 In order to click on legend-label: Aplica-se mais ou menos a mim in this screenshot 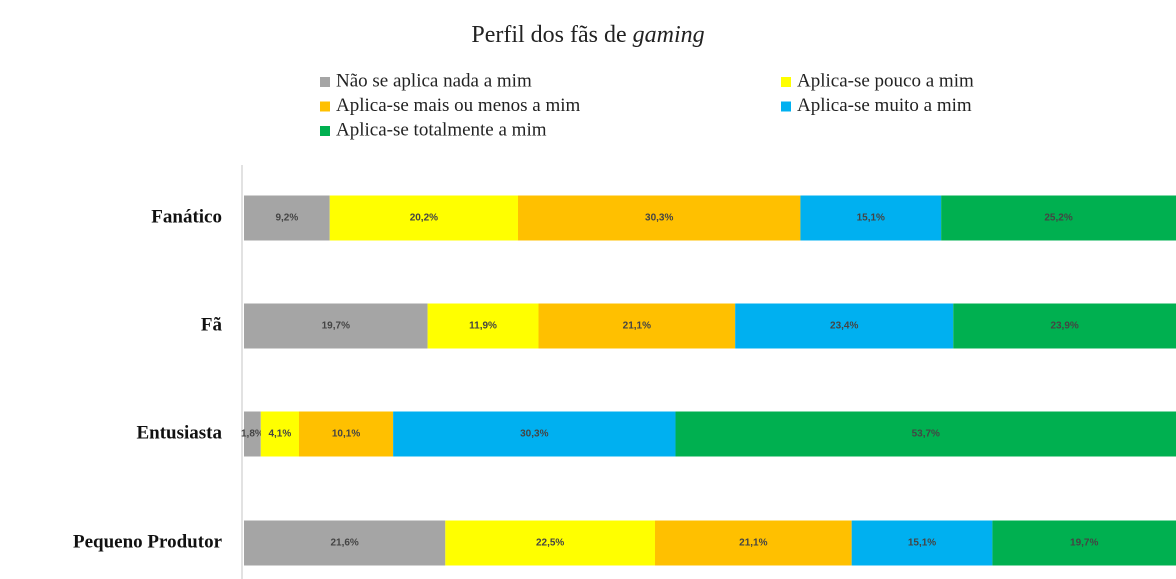, I will do `click(458, 105)`.